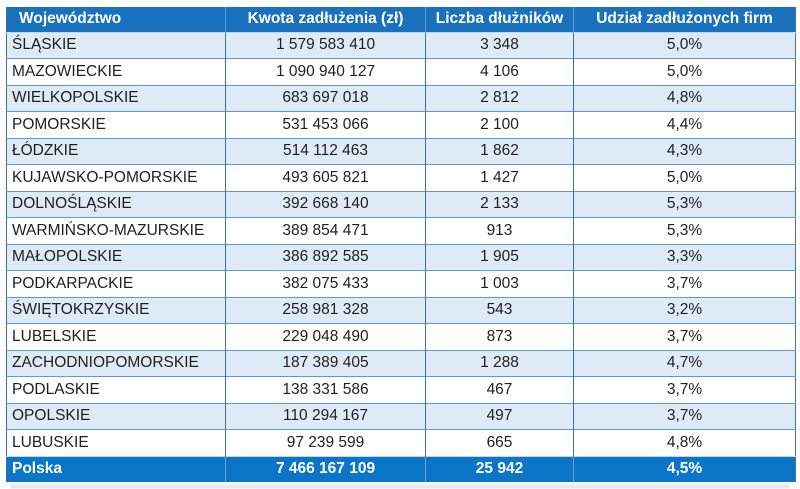  What do you see at coordinates (116, 416) in the screenshot?
I see `region-cell: OPOLSKIE` at bounding box center [116, 416].